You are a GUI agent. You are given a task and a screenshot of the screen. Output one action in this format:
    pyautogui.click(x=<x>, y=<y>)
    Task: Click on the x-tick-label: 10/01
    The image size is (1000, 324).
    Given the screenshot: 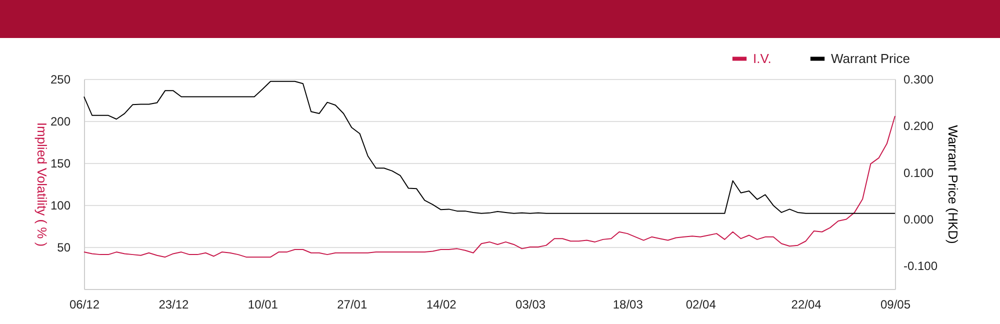 What is the action you would take?
    pyautogui.click(x=263, y=305)
    